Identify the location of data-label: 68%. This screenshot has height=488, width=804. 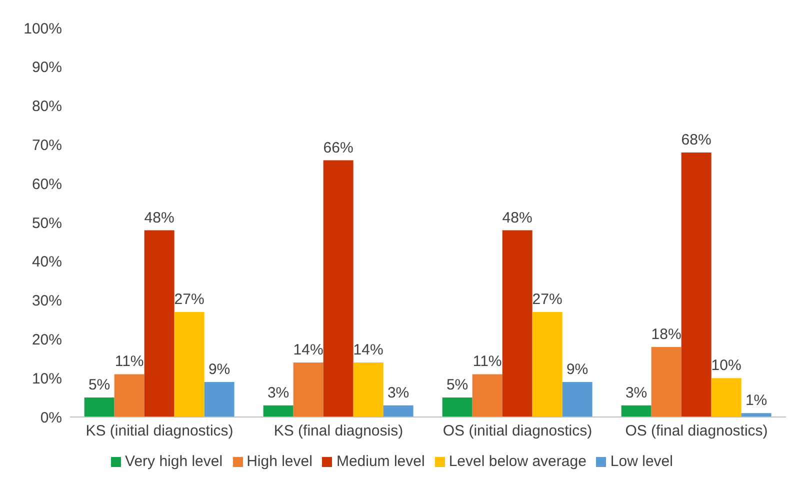
(696, 139).